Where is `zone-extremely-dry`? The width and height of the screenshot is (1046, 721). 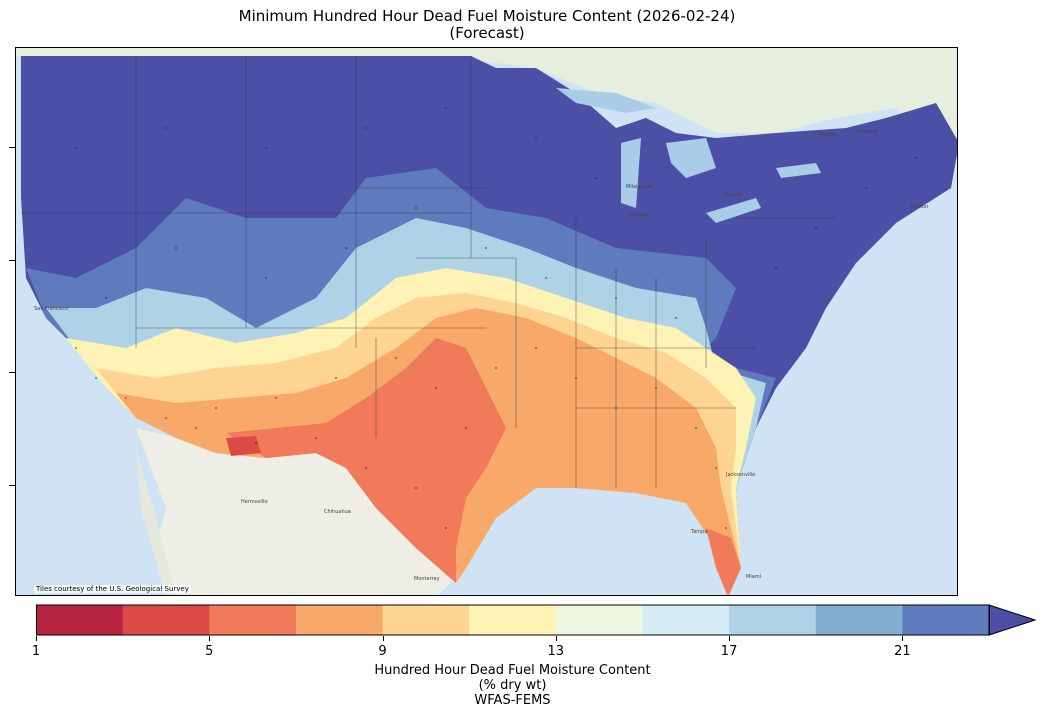 zone-extremely-dry is located at coordinates (366, 460).